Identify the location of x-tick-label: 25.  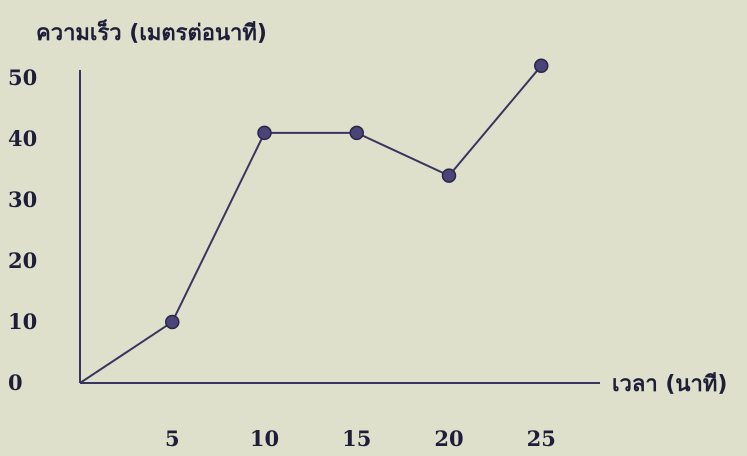
(541, 438).